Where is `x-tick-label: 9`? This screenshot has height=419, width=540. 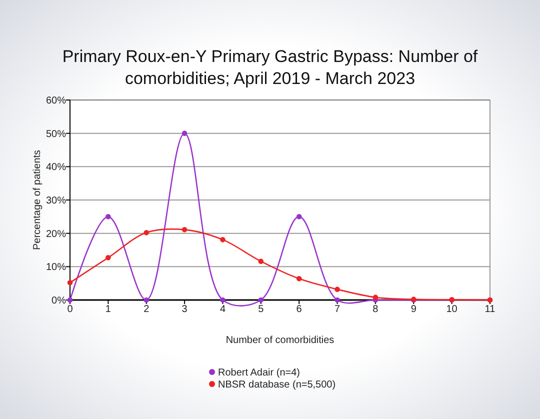
x-tick-label: 9 is located at coordinates (413, 309).